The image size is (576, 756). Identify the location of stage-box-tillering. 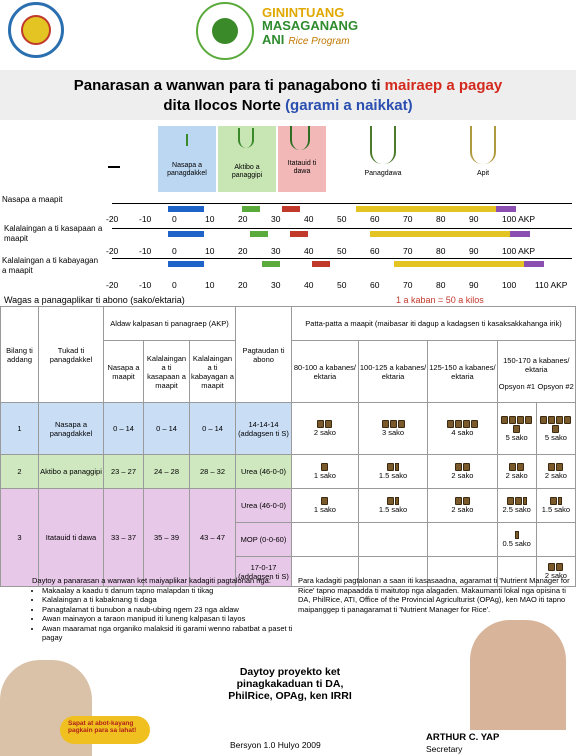
(247, 159).